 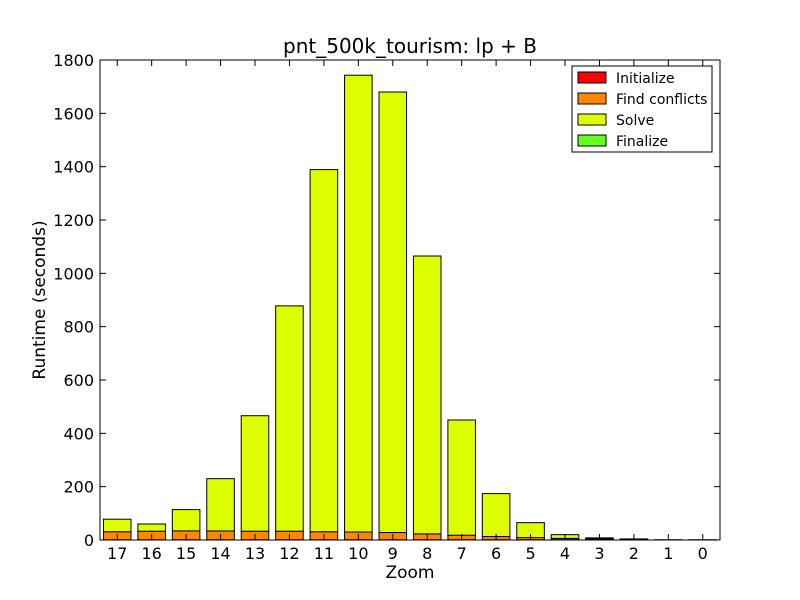 I want to click on y-tick-label-1200: 1200, so click(x=73, y=220).